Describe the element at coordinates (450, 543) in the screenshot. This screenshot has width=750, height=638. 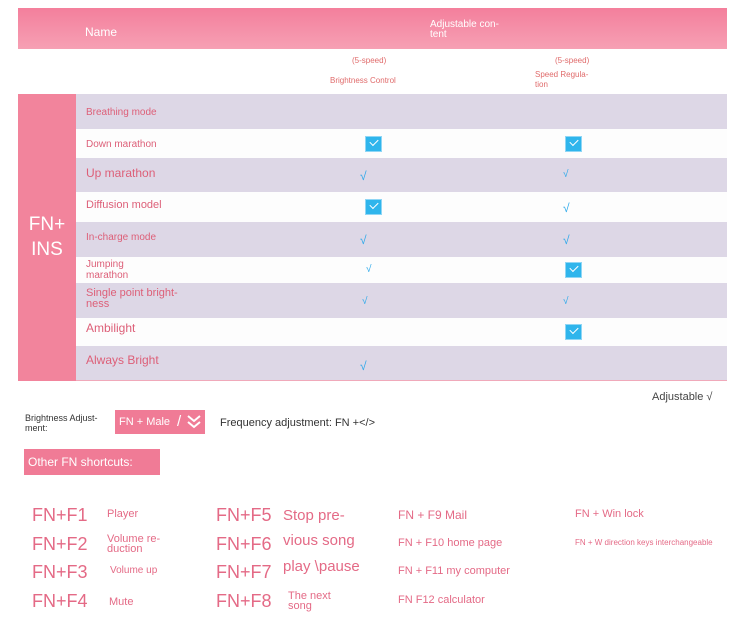
I see `shortcut-item: FN + F10 home page` at that location.